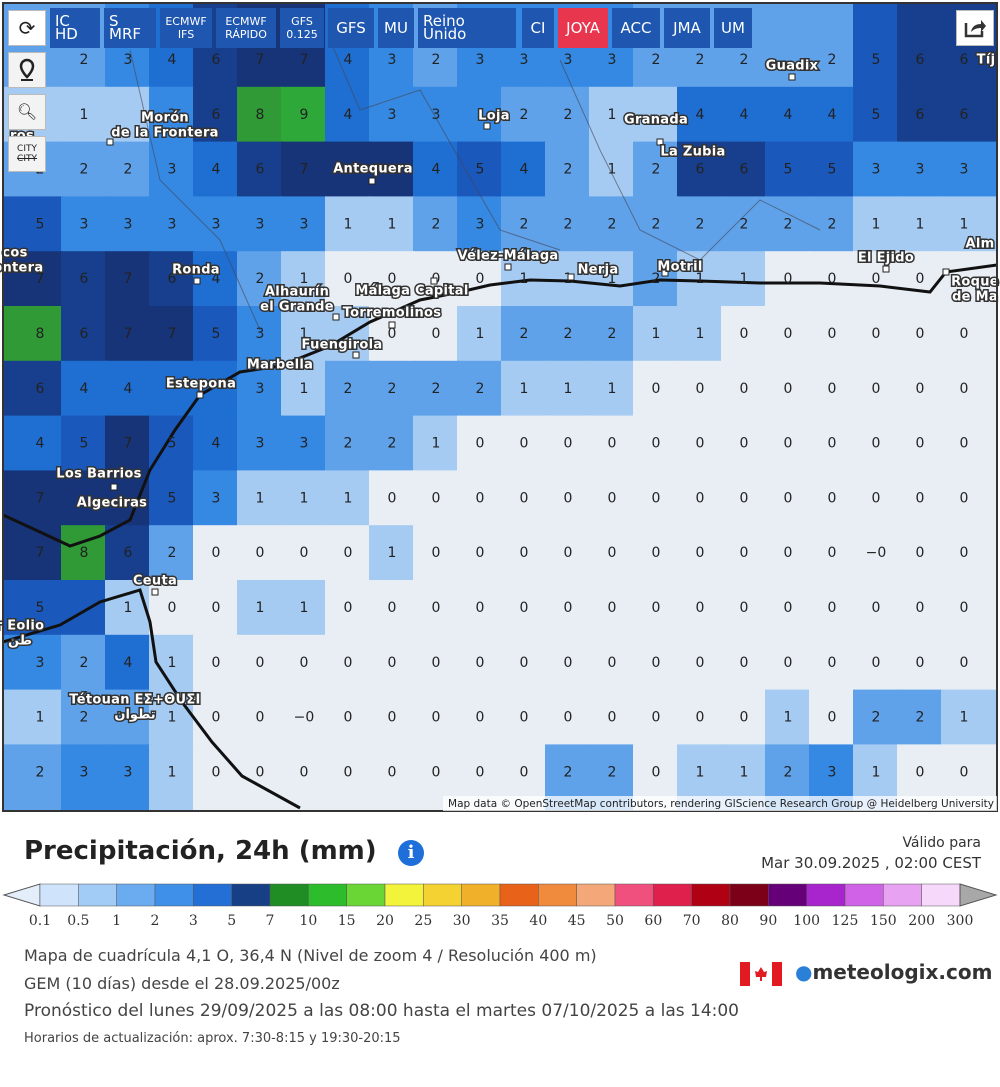 The height and width of the screenshot is (1087, 1000). Describe the element at coordinates (246, 28) in the screenshot. I see `model-button: ECMWF RÁPIDO` at that location.